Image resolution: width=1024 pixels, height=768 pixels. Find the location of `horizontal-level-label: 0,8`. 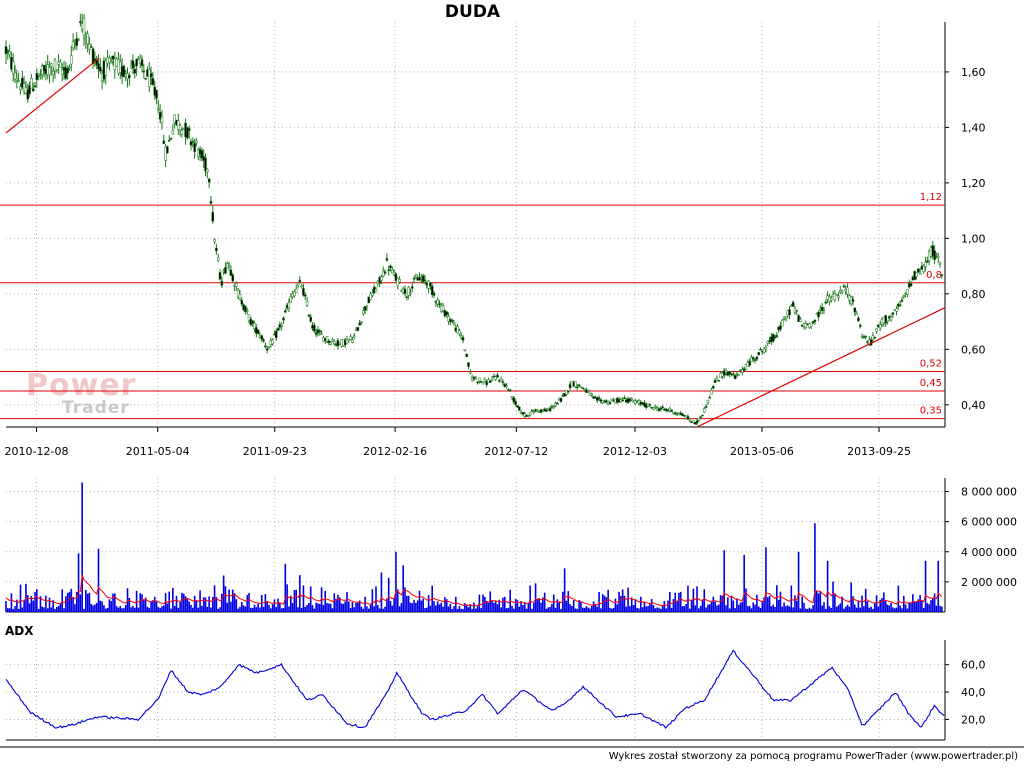

horizontal-level-label: 0,8 is located at coordinates (934, 275).